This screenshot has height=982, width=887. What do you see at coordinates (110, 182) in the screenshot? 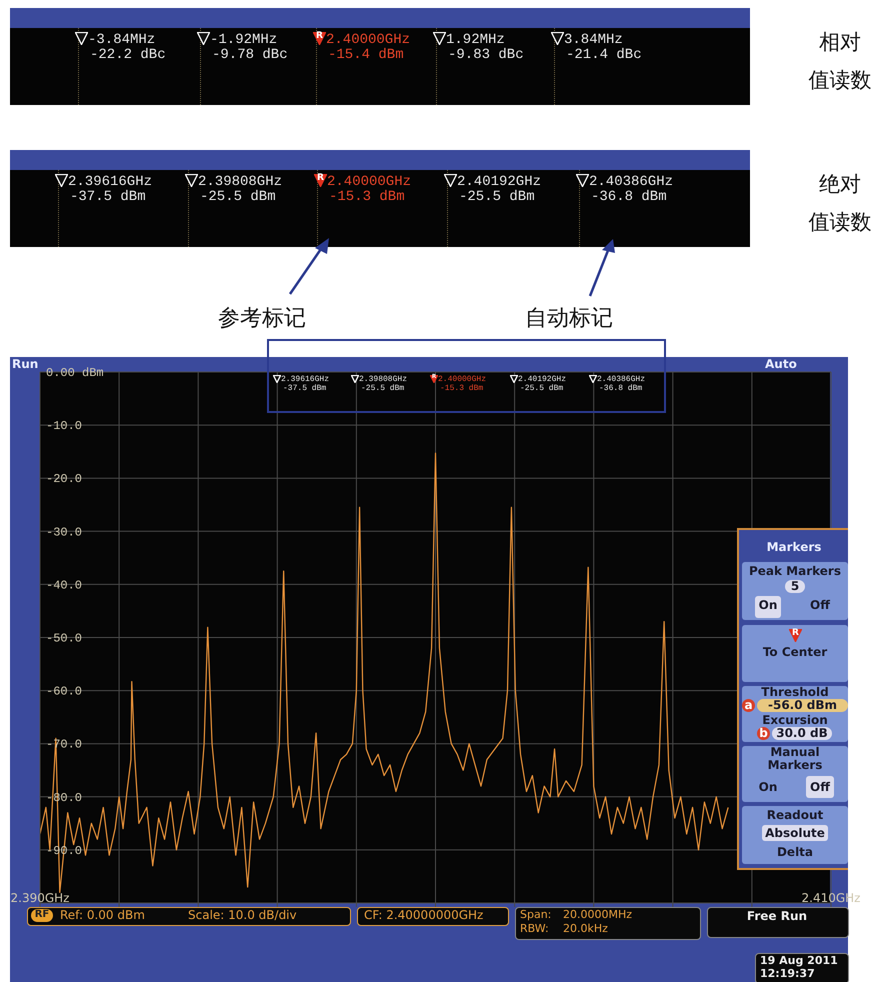
I see `text: 2.39616GHz` at bounding box center [110, 182].